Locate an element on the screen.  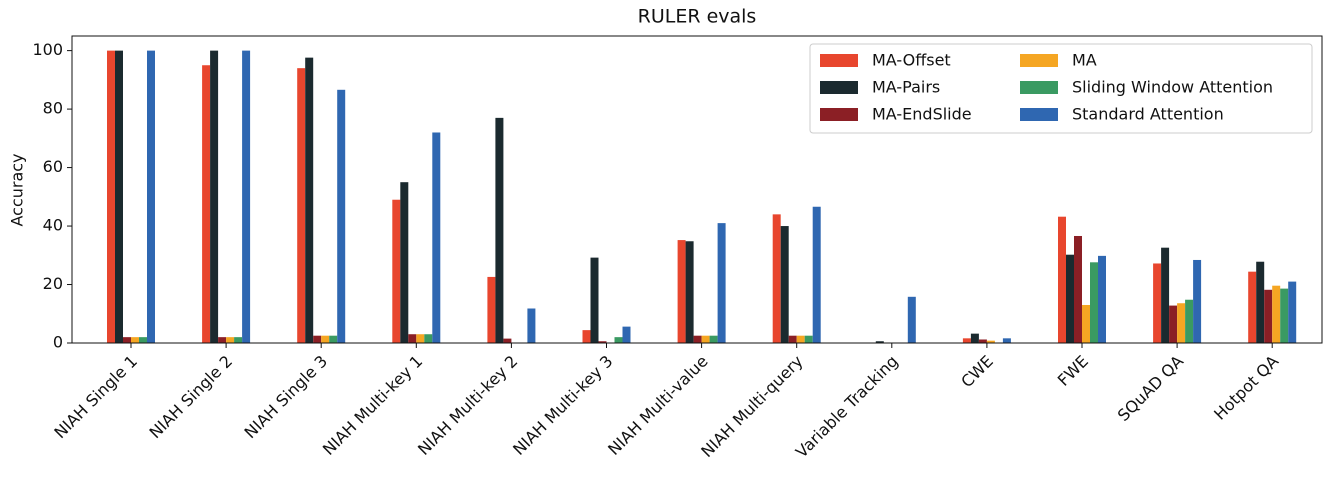
x-tick-label: NIAH Single 1 is located at coordinates (95, 397).